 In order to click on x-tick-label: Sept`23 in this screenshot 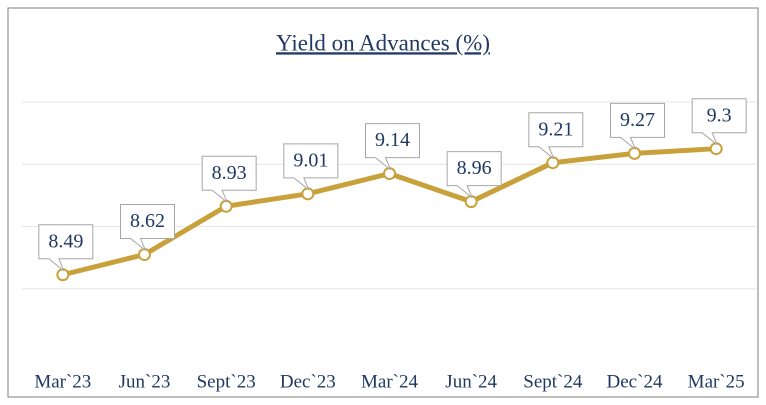, I will do `click(226, 381)`.